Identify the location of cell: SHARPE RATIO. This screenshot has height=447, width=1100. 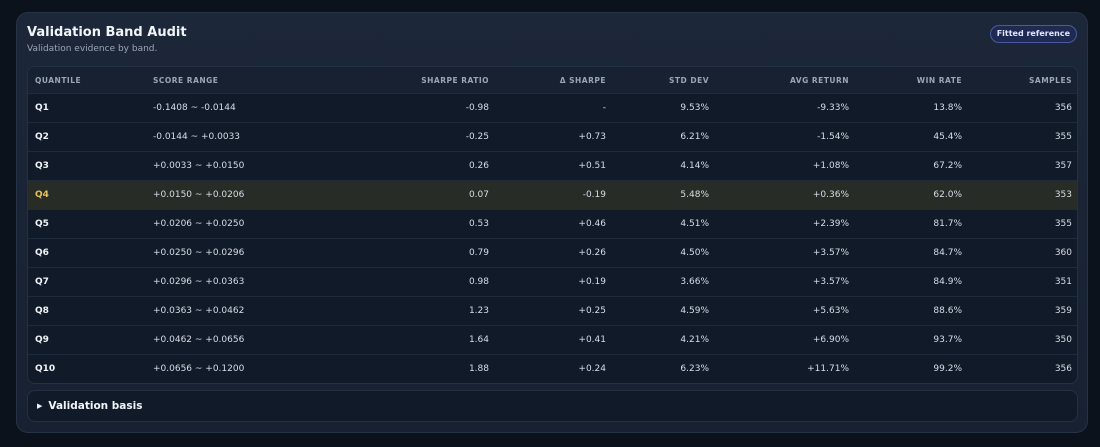
(455, 80).